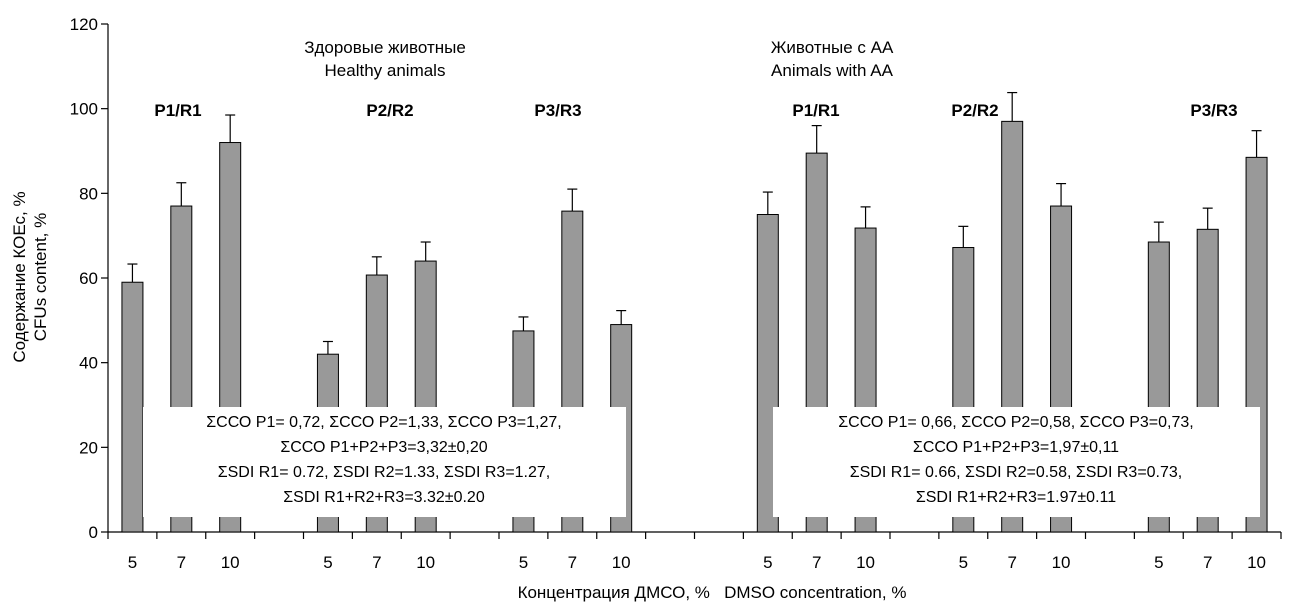 This screenshot has height=606, width=1289. Describe the element at coordinates (383, 447) in the screenshot. I see `annotation-text: ΣССО P1+P2+P3=3,32±0,20` at that location.